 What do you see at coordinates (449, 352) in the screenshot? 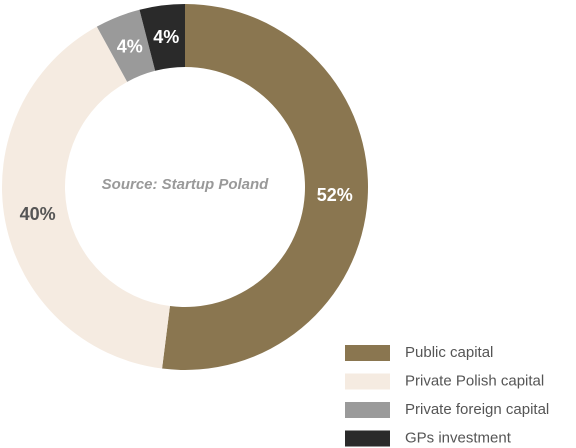
I see `legend-label: Public capital` at bounding box center [449, 352].